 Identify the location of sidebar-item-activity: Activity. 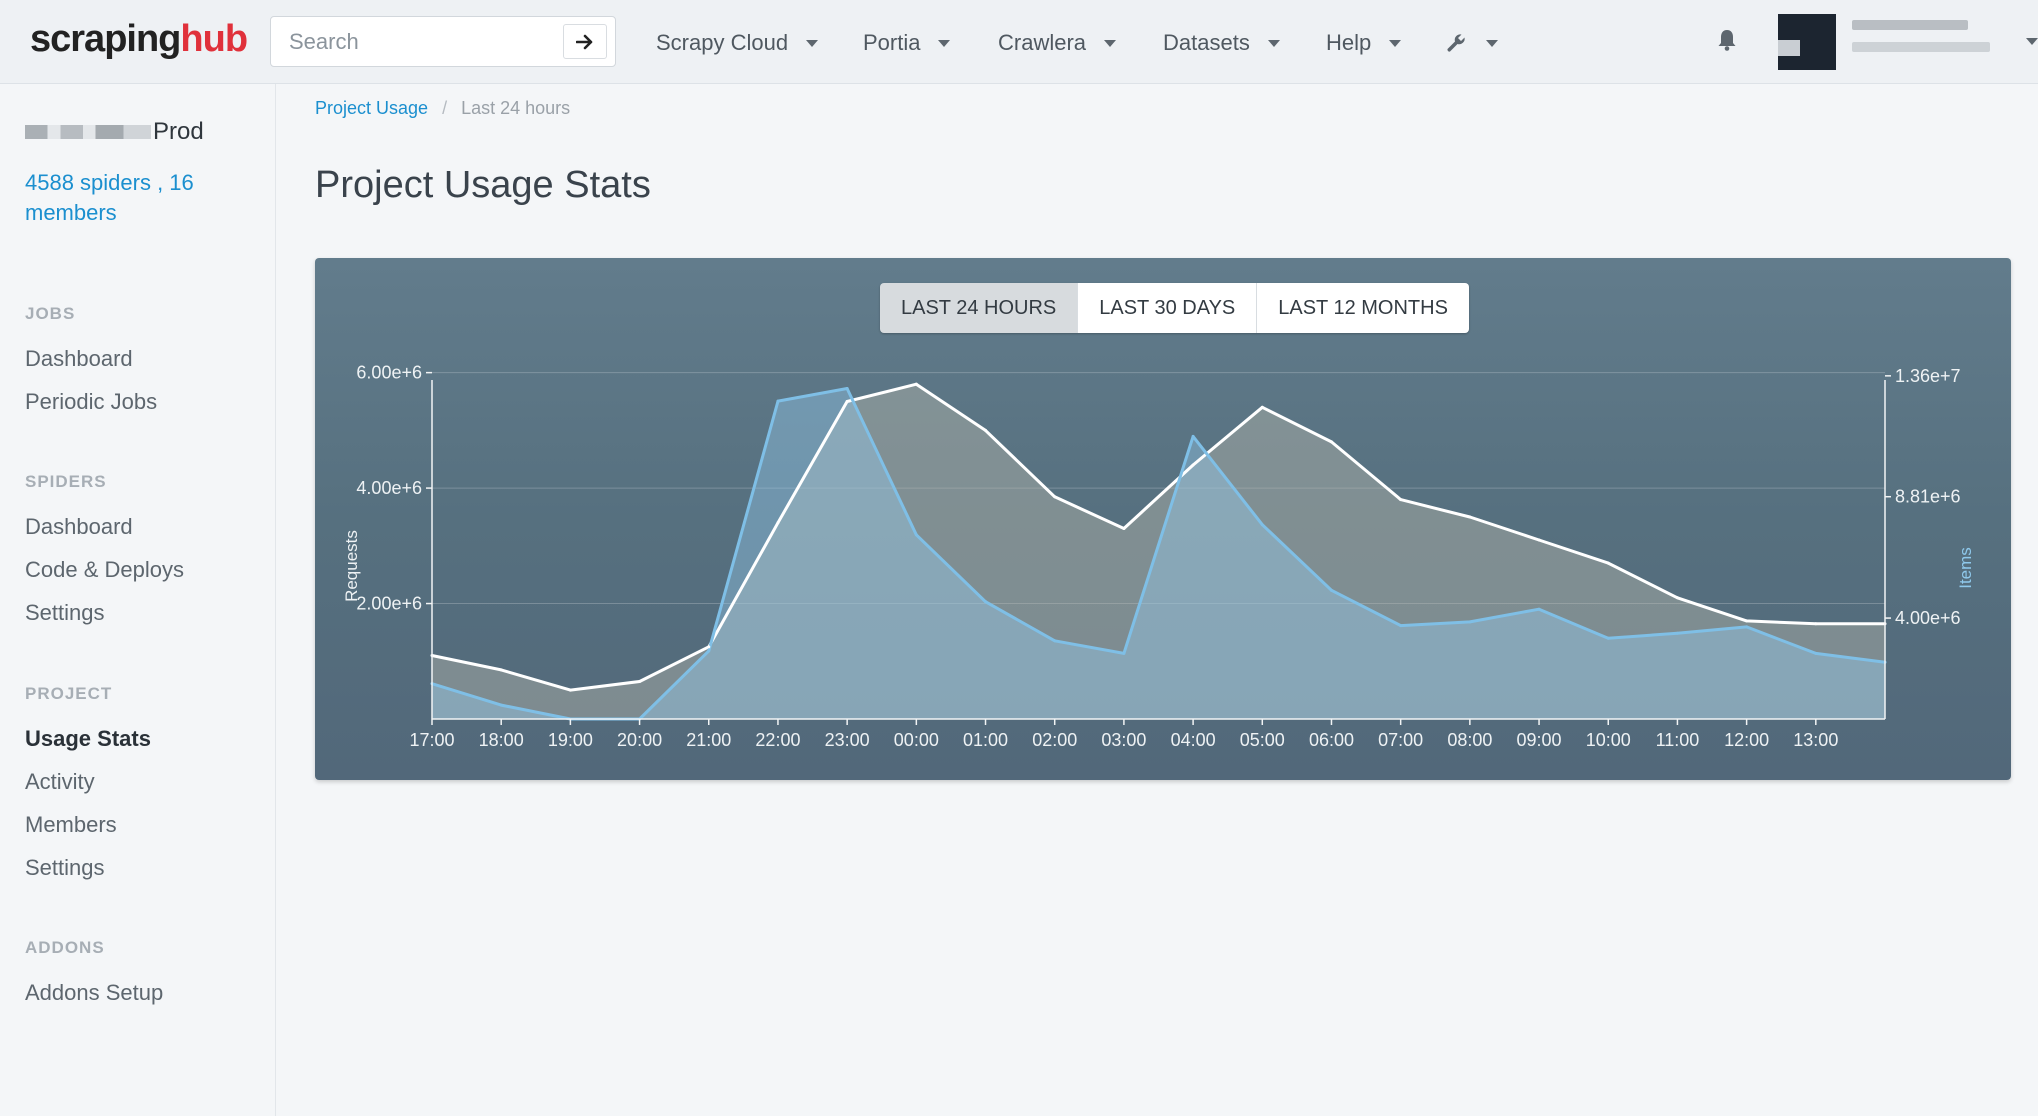
(60, 781).